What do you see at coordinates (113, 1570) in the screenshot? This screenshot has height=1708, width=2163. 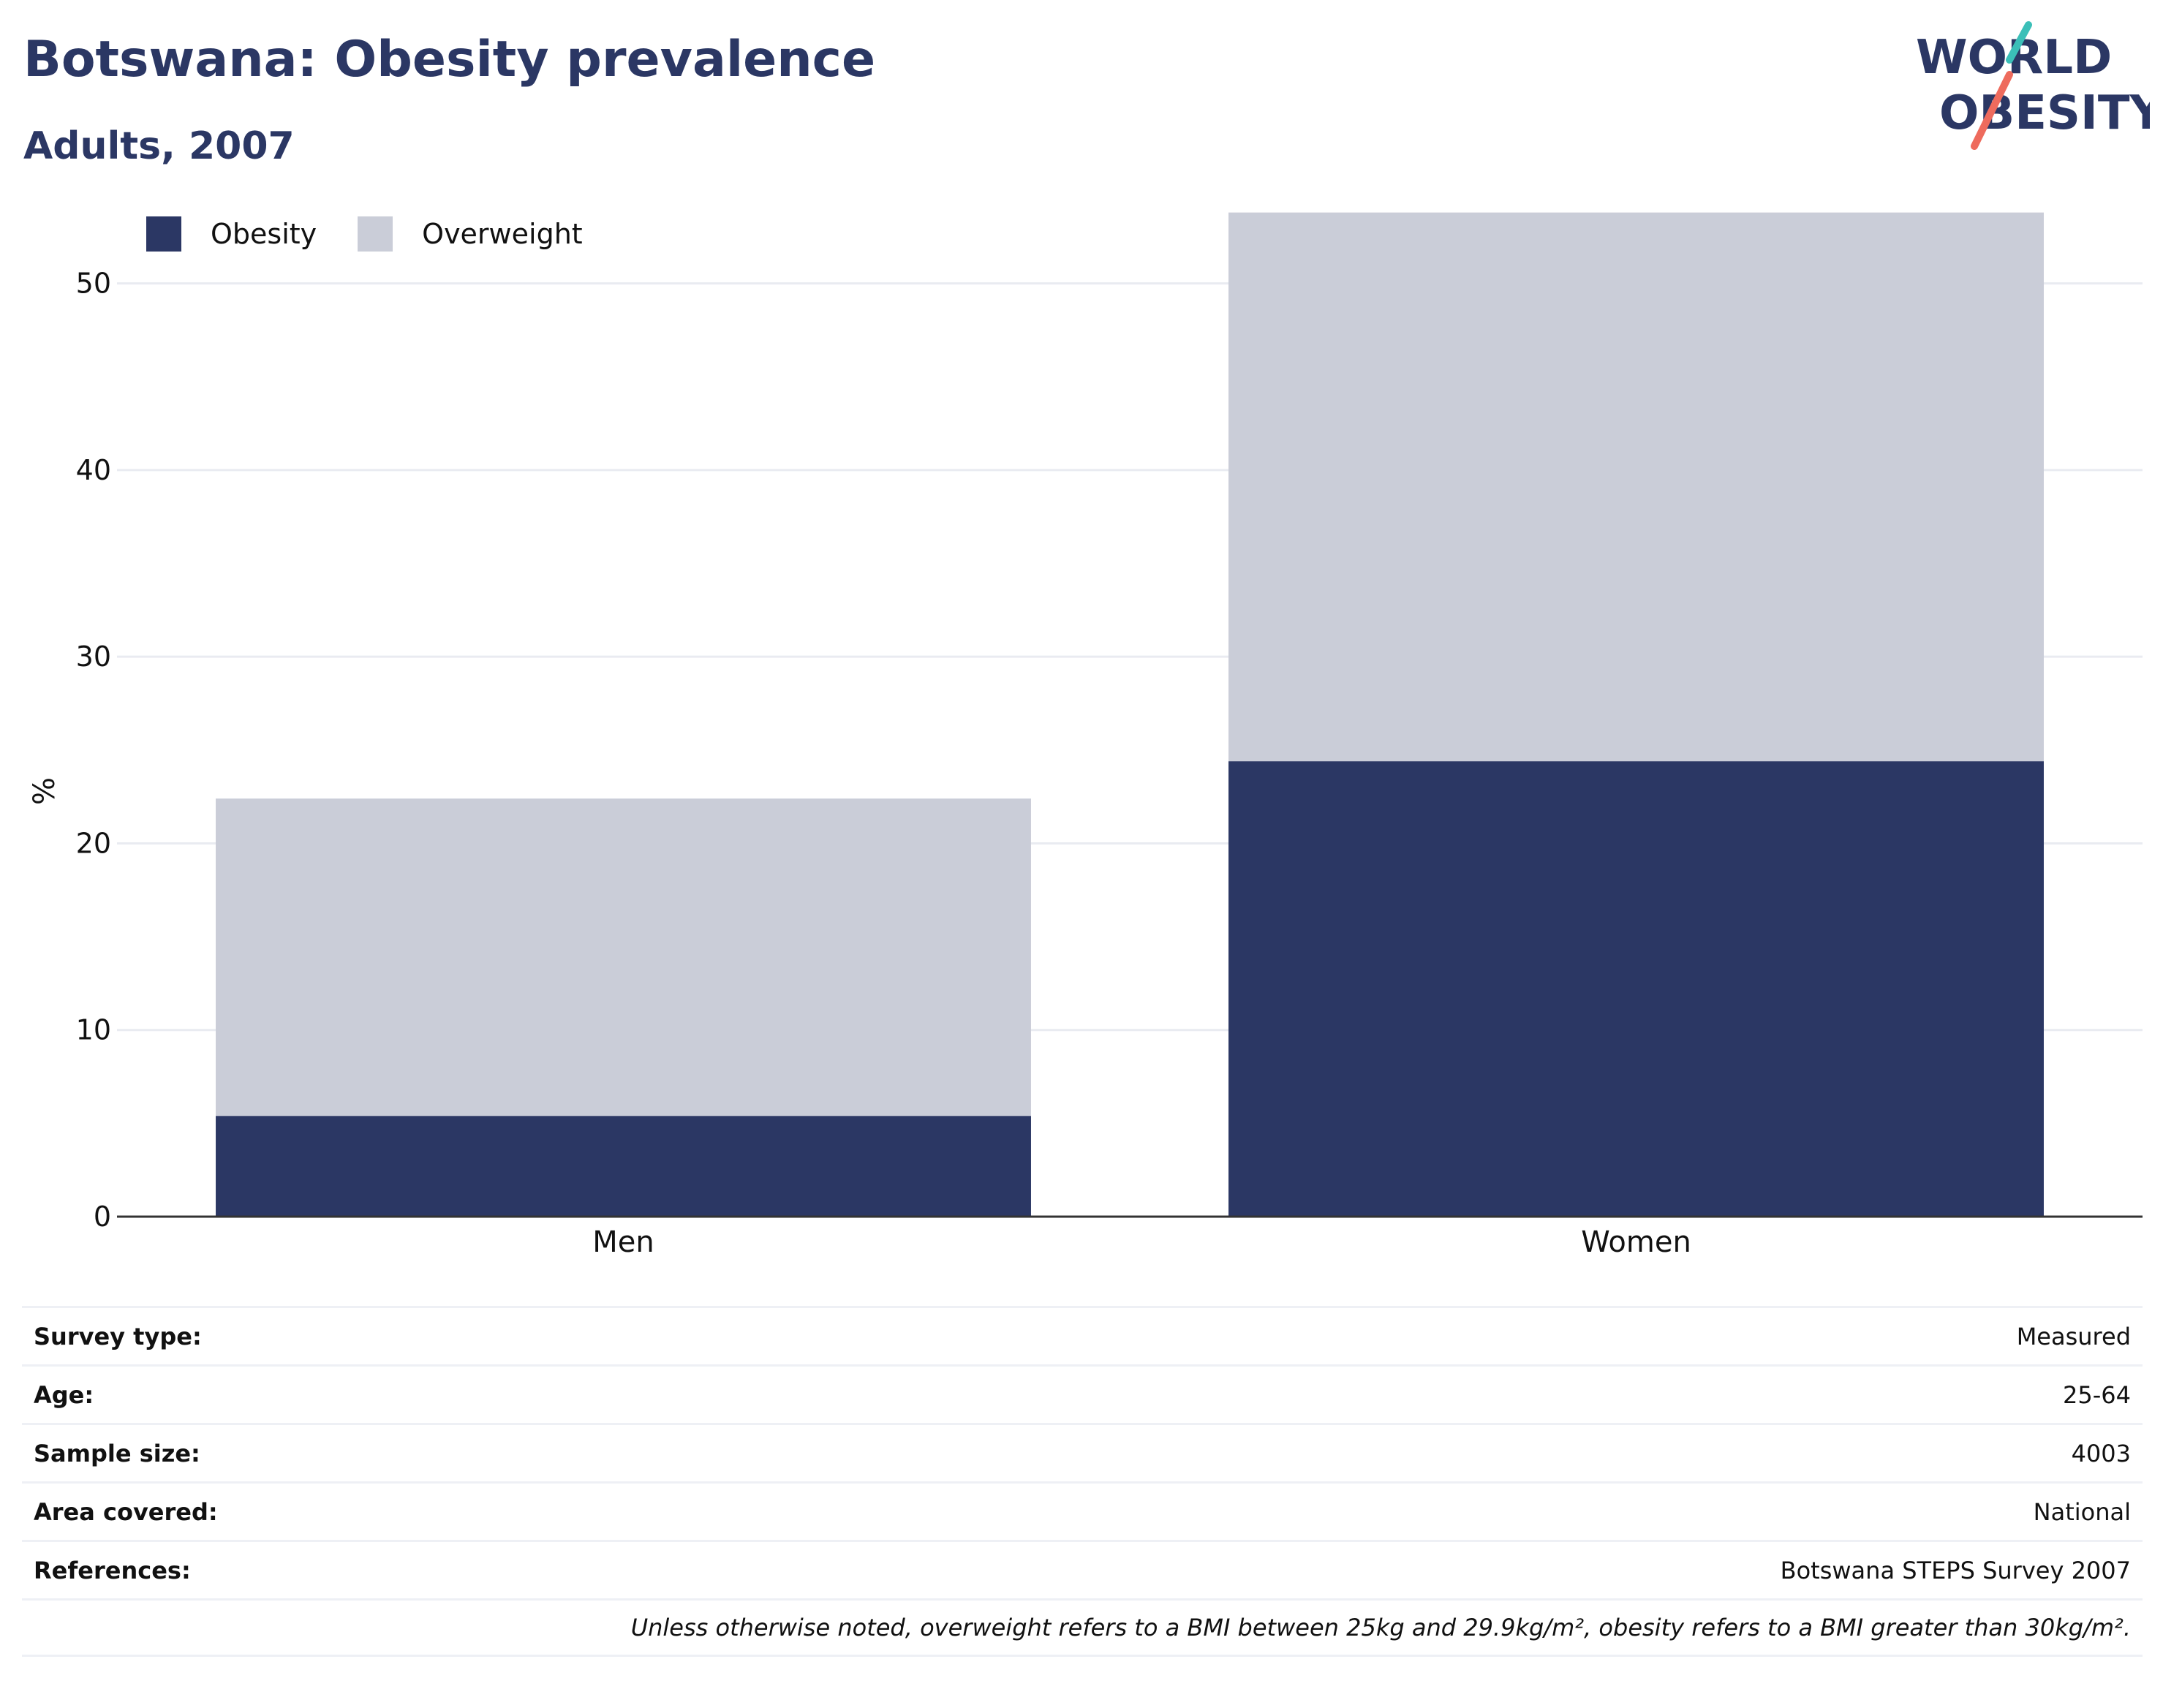 I see `meta-key: References:` at bounding box center [113, 1570].